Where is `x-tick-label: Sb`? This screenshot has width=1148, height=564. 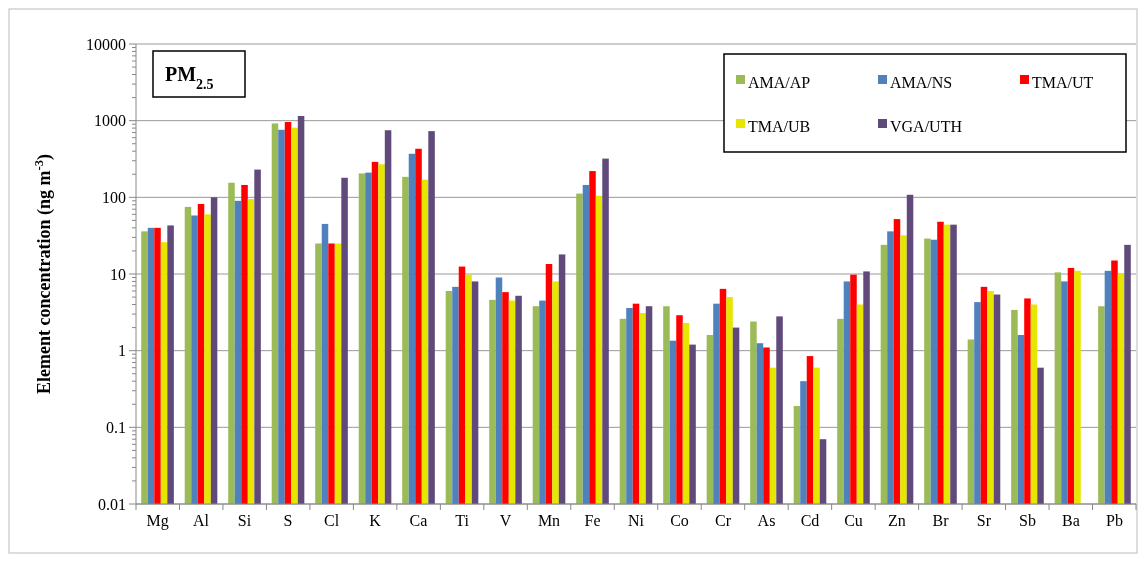 x-tick-label: Sb is located at coordinates (1027, 520).